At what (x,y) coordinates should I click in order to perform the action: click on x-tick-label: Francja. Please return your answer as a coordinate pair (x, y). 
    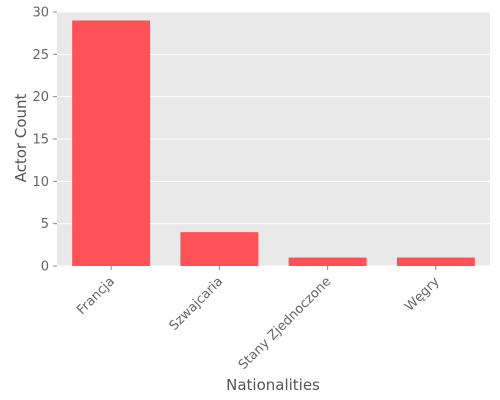
    Looking at the image, I should click on (96, 296).